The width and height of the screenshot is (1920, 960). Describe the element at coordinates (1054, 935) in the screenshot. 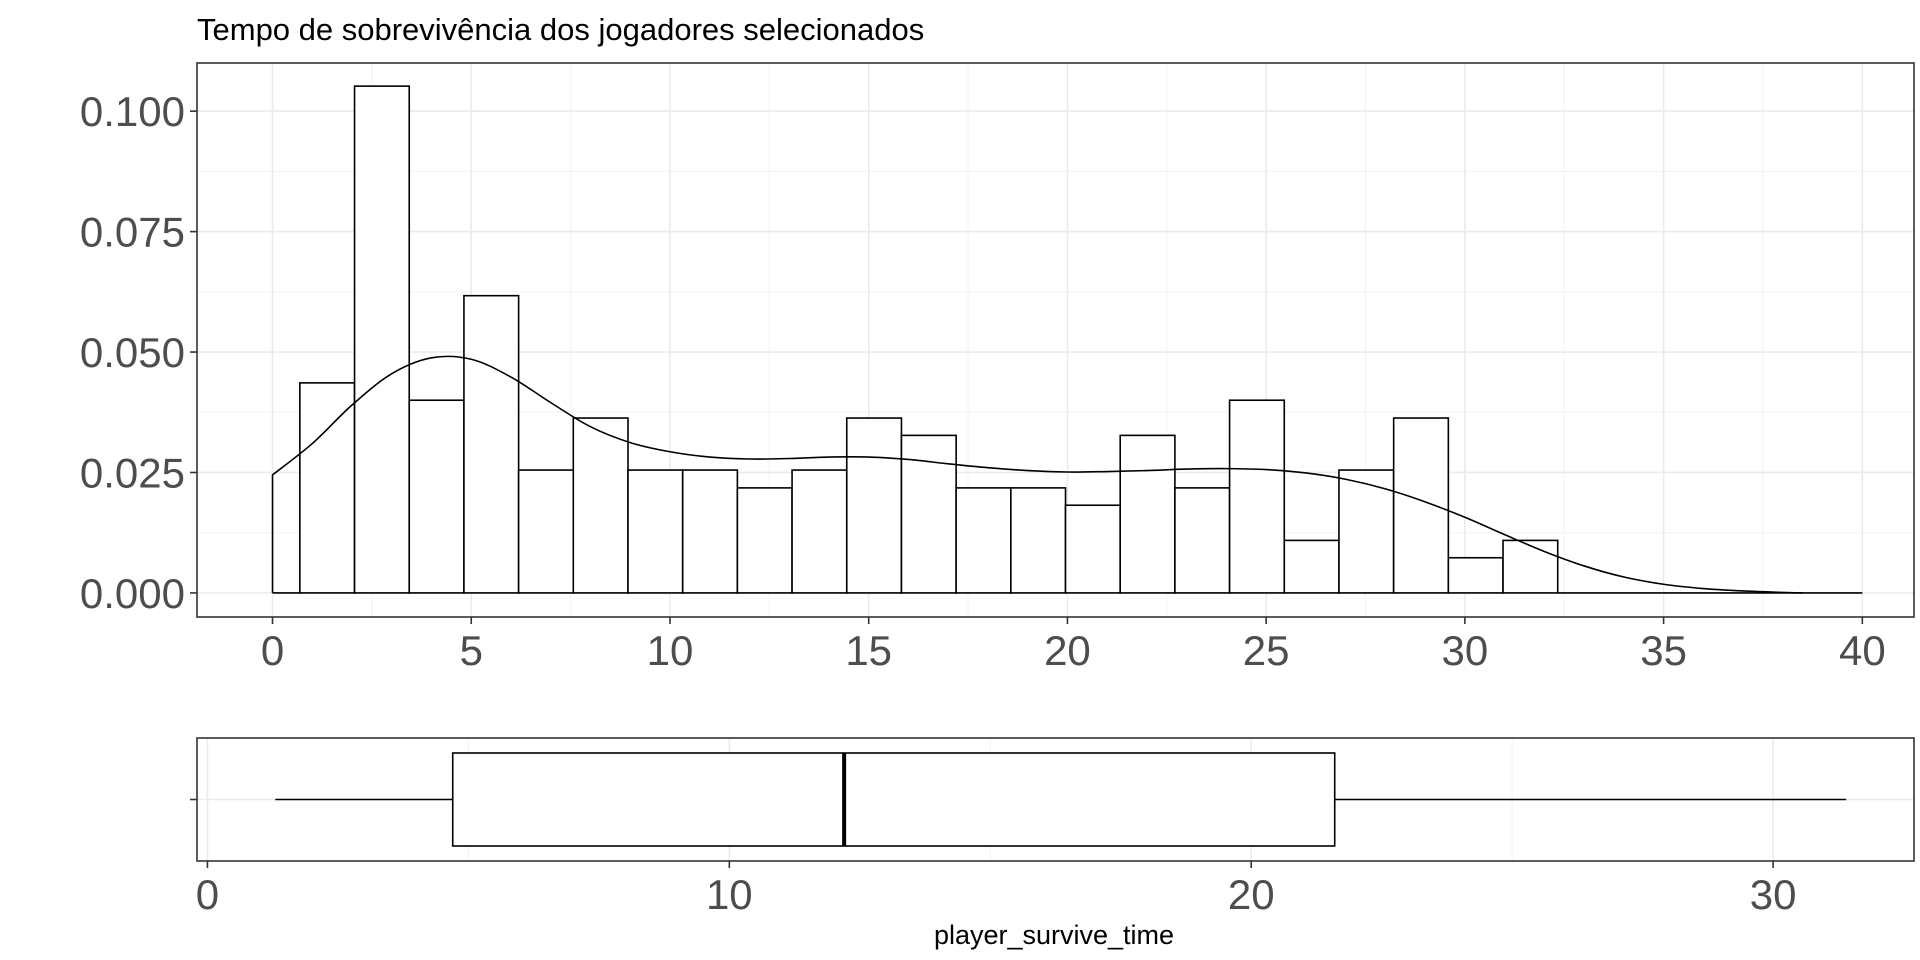

I see `x-axis-label: player_survive_time` at that location.